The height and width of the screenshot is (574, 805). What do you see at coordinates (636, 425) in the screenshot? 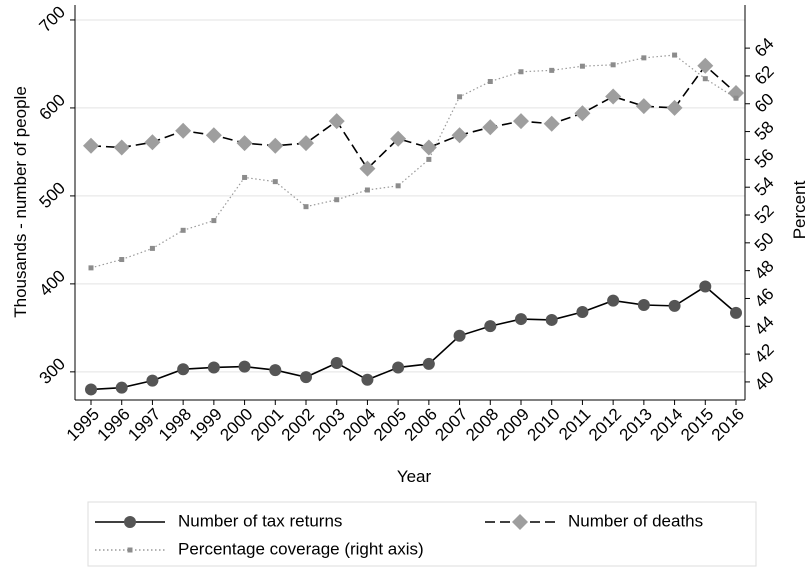
I see `x-tick-label: 2013` at bounding box center [636, 425].